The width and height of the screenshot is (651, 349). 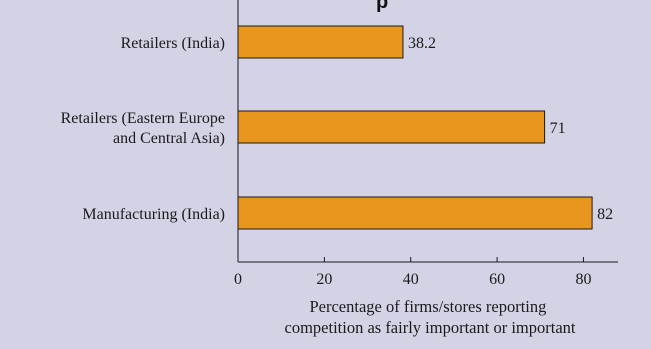 I want to click on category-label-1-line-0: Retailers (Eastern Europe, so click(x=143, y=118).